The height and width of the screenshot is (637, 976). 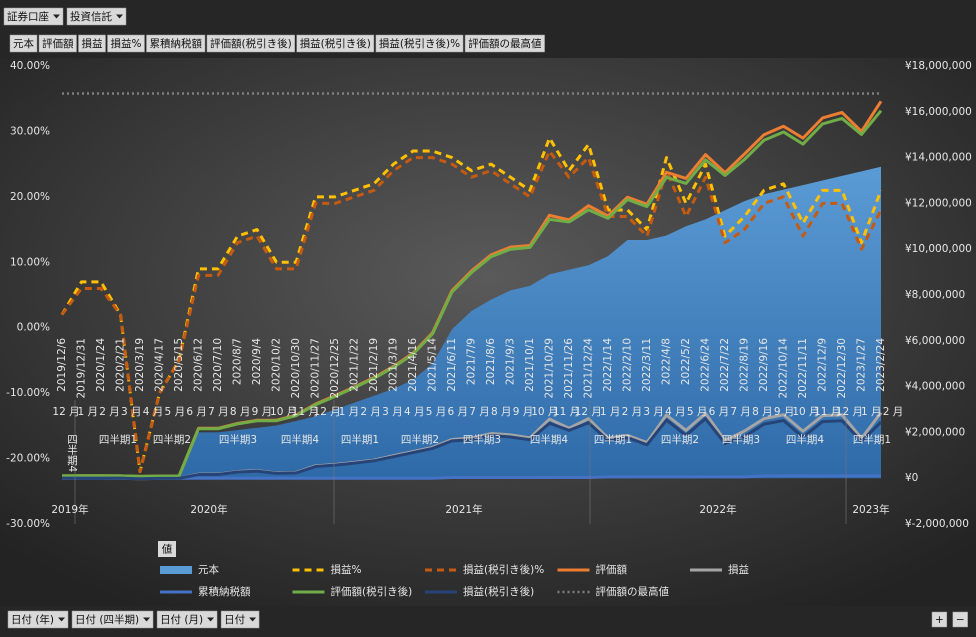 What do you see at coordinates (628, 365) in the screenshot?
I see `date-label: 2022/2/10` at bounding box center [628, 365].